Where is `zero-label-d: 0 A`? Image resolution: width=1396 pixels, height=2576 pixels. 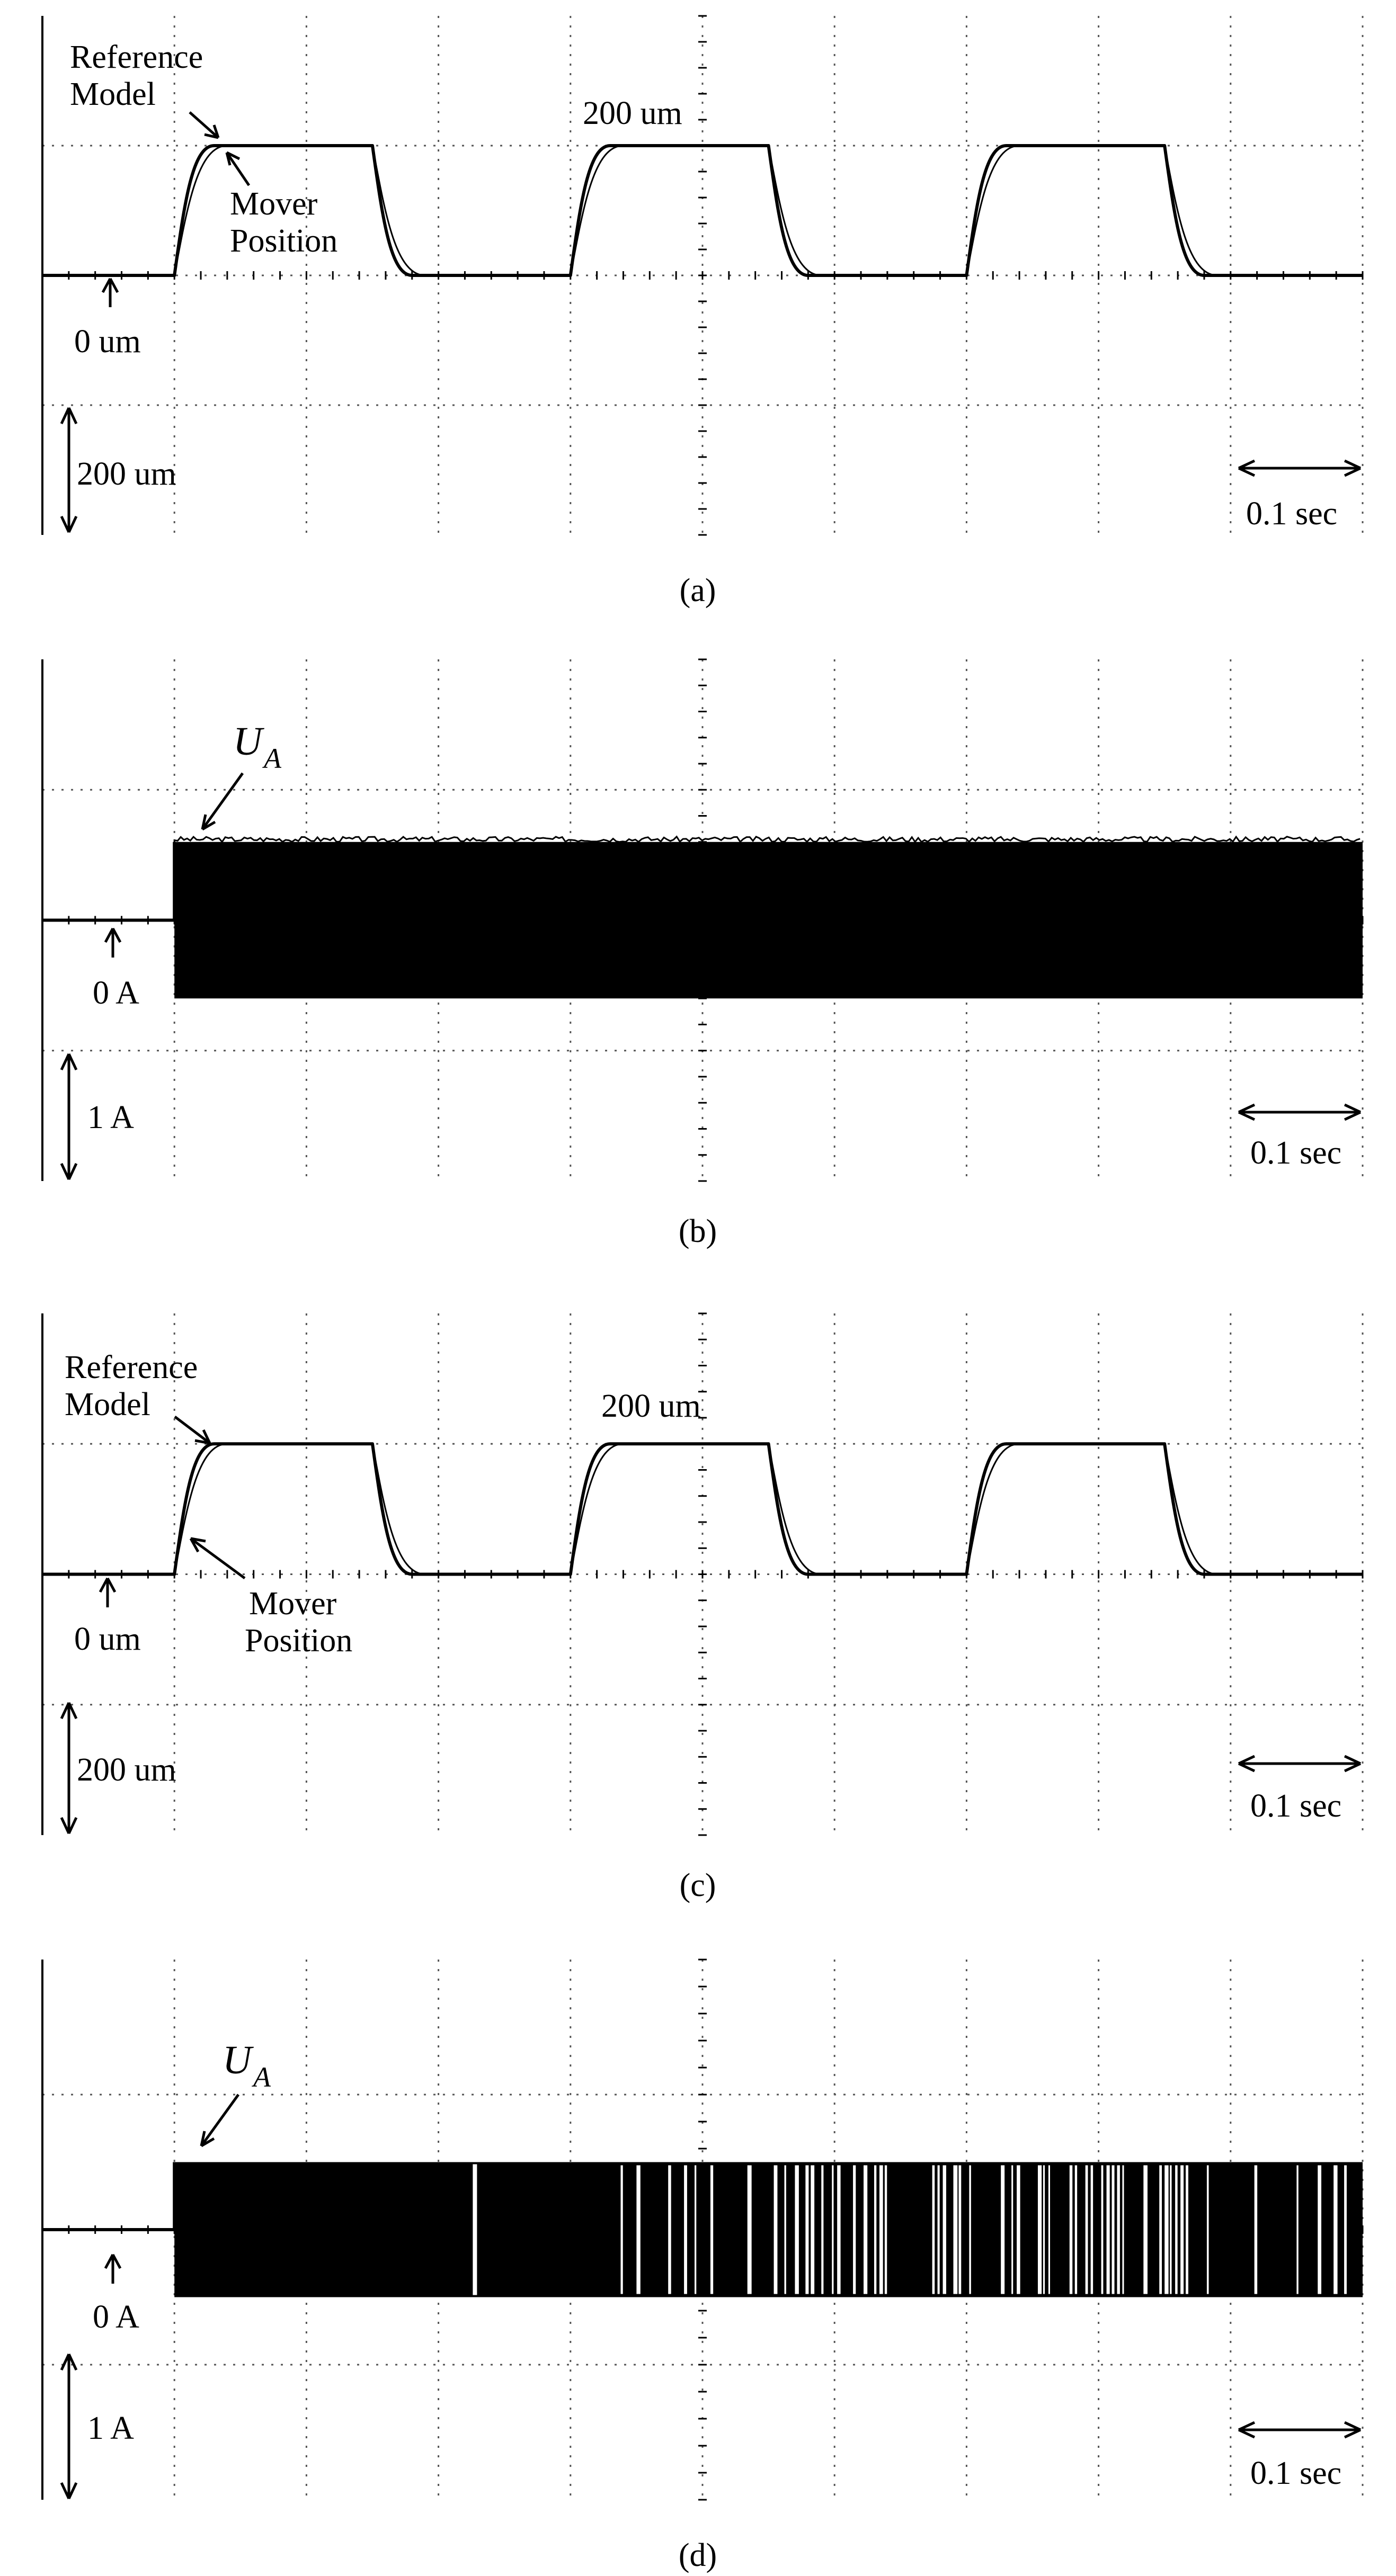
zero-label-d: 0 A is located at coordinates (116, 2317).